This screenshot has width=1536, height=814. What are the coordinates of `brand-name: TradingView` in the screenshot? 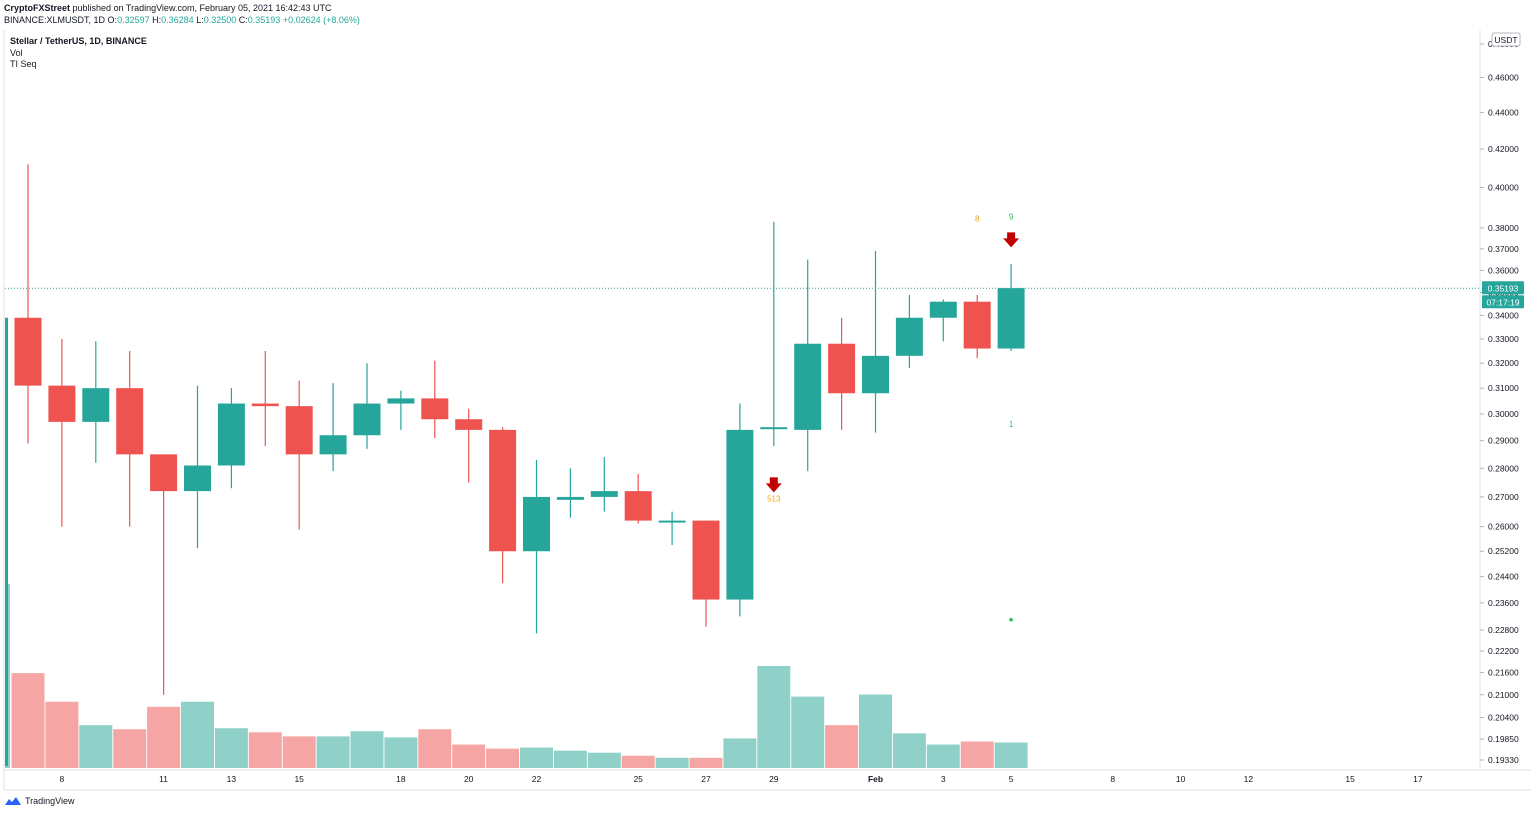 It's located at (50, 800).